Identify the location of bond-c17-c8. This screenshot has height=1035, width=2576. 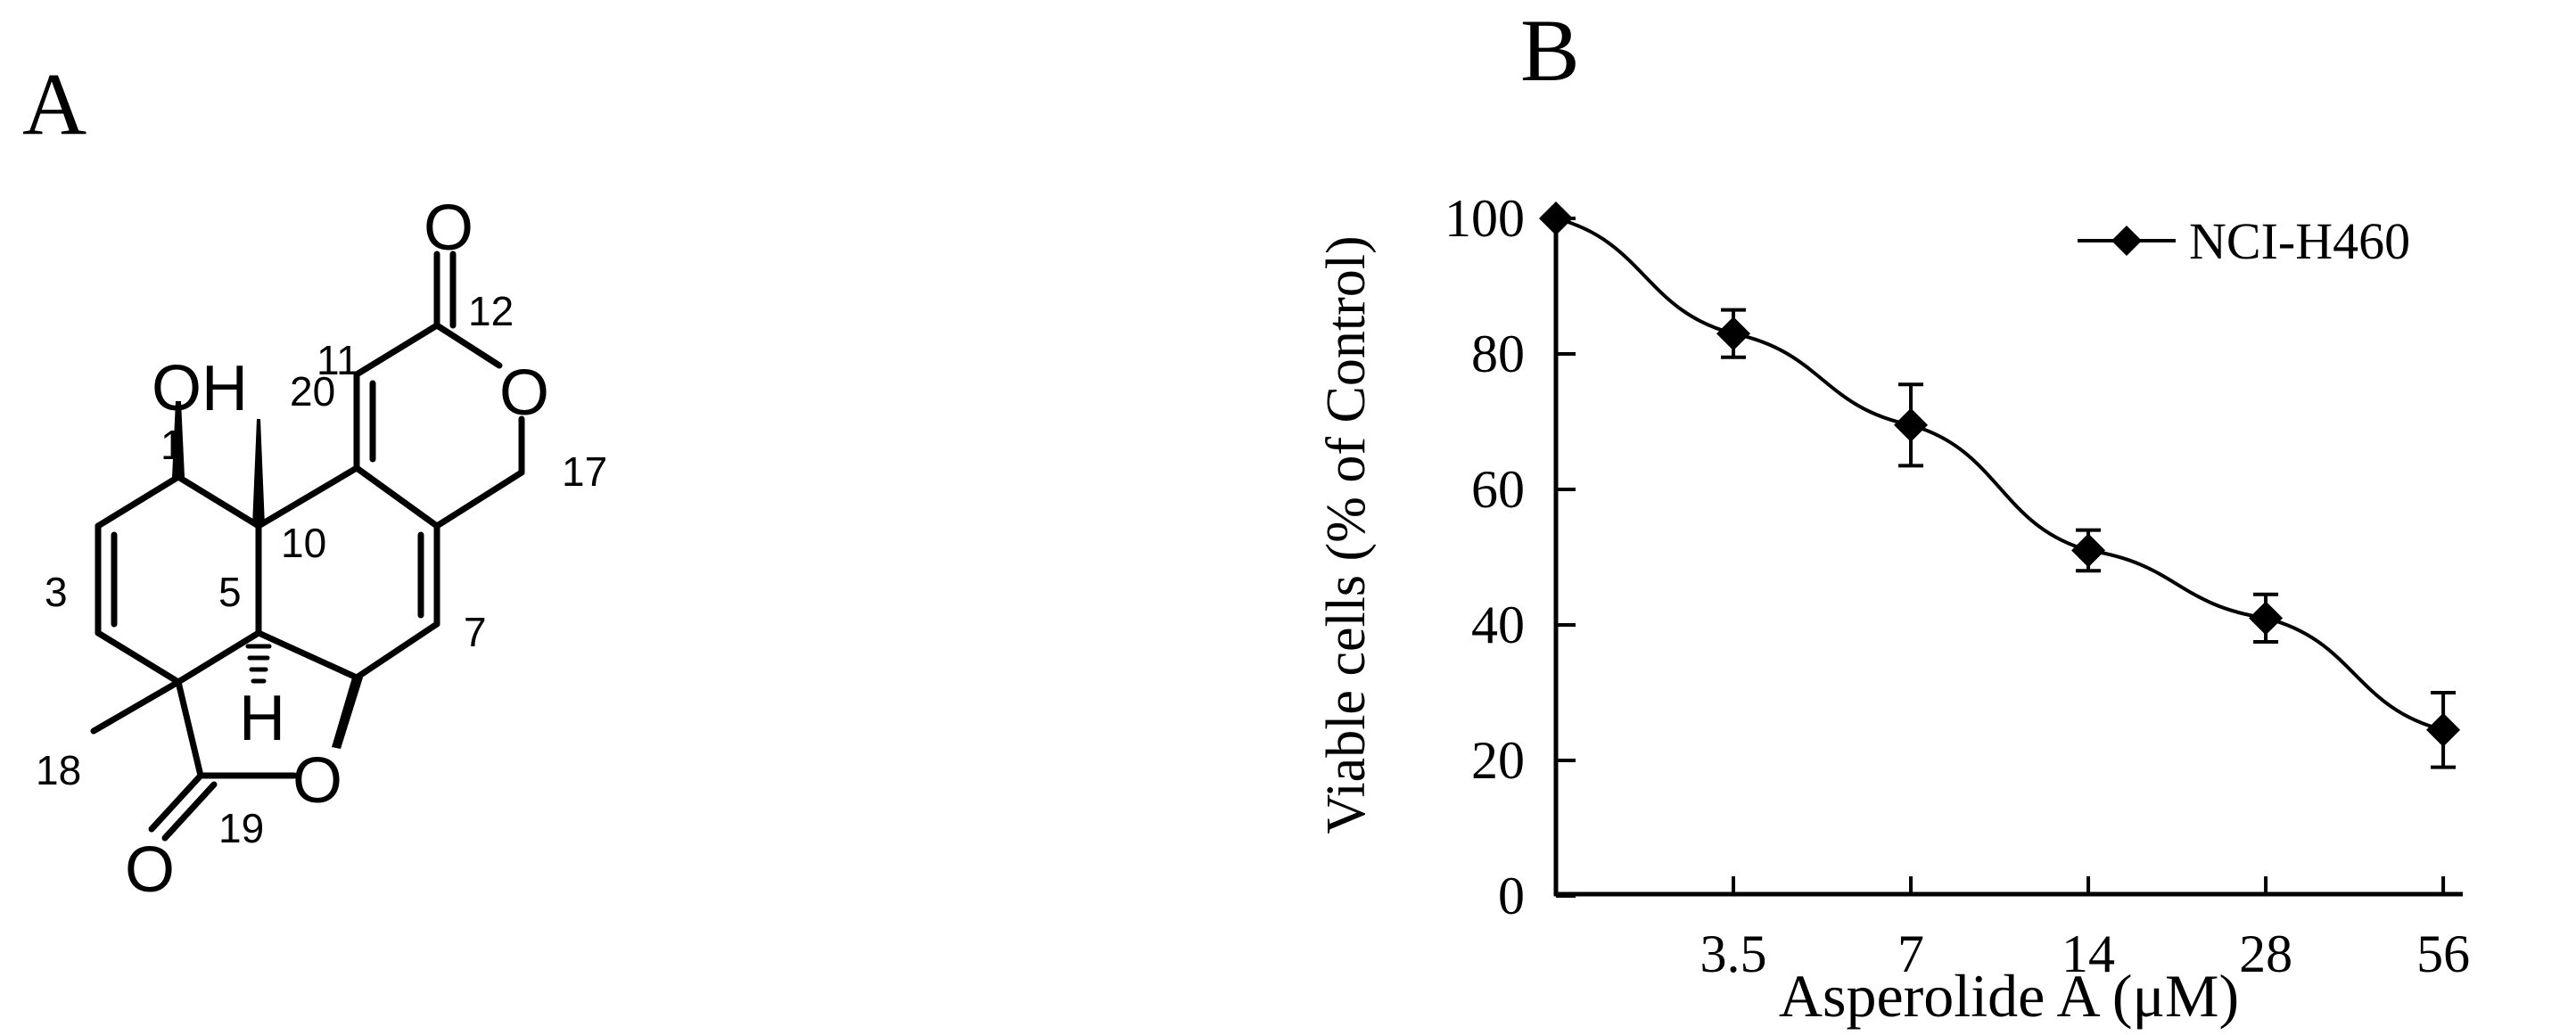
(479, 499).